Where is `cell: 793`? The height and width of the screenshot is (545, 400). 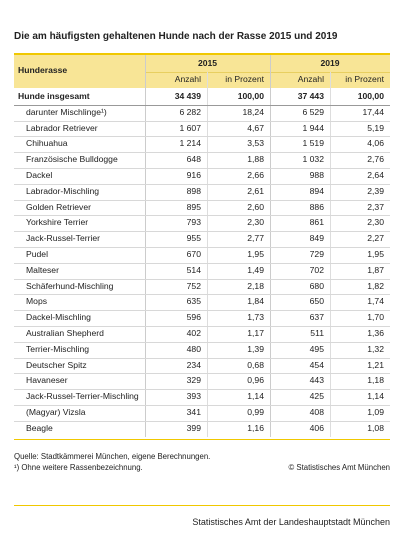
cell: 793 is located at coordinates (193, 222).